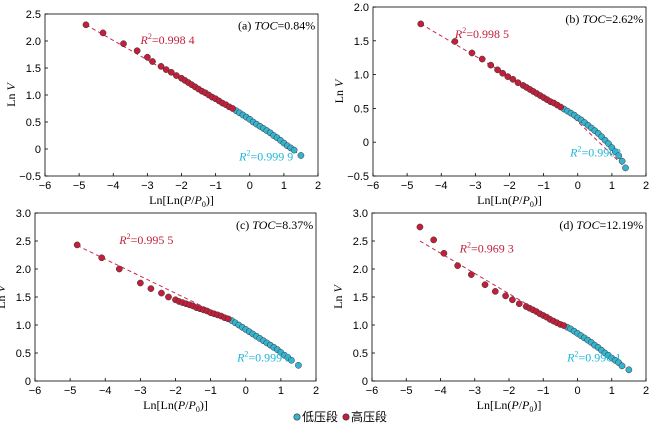  What do you see at coordinates (265, 156) in the screenshot?
I see `r2-low-label: R2=0.999 9` at bounding box center [265, 156].